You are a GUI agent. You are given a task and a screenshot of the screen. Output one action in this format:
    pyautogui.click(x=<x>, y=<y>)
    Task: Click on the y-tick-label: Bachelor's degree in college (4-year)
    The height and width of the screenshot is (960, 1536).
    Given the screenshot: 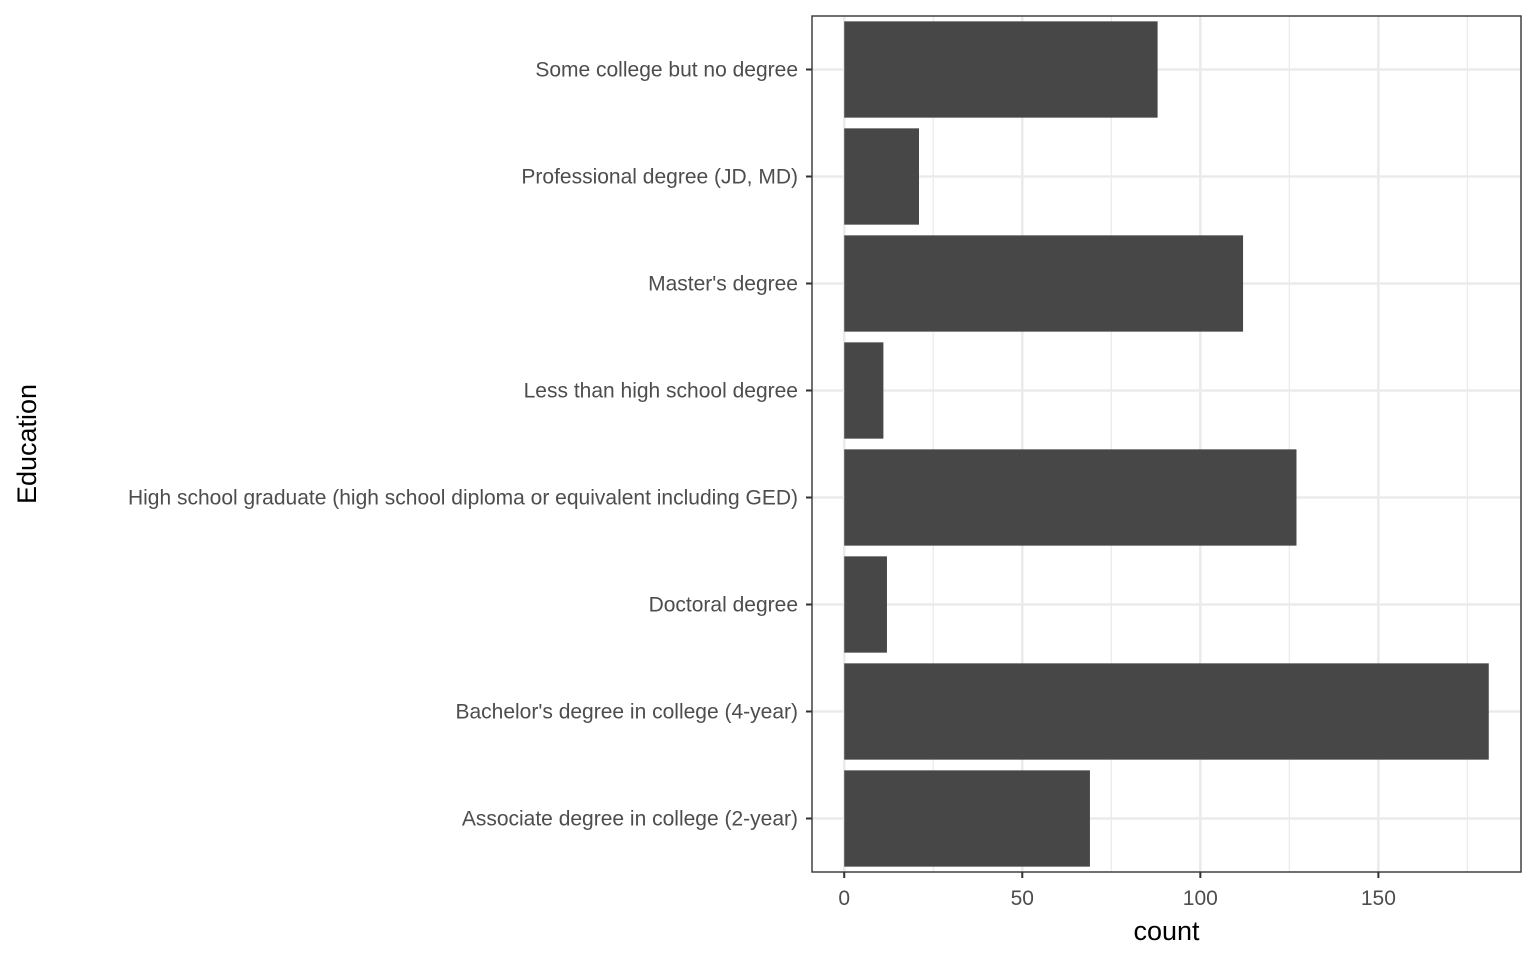 What is the action you would take?
    pyautogui.click(x=626, y=712)
    